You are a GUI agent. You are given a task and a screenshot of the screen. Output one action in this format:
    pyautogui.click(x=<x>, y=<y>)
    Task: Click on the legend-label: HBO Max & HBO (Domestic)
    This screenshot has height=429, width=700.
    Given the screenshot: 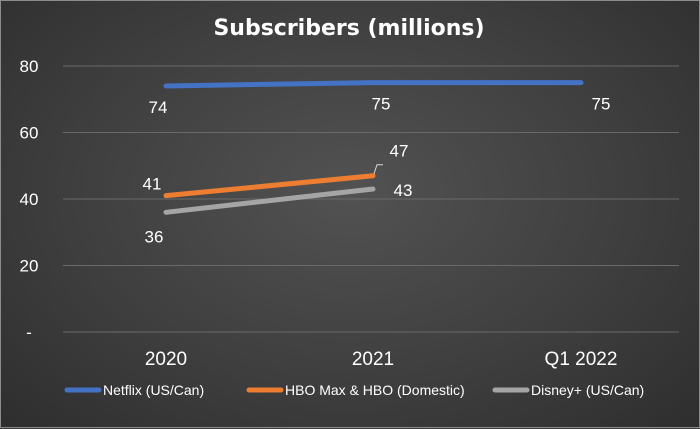 What is the action you would take?
    pyautogui.click(x=375, y=390)
    